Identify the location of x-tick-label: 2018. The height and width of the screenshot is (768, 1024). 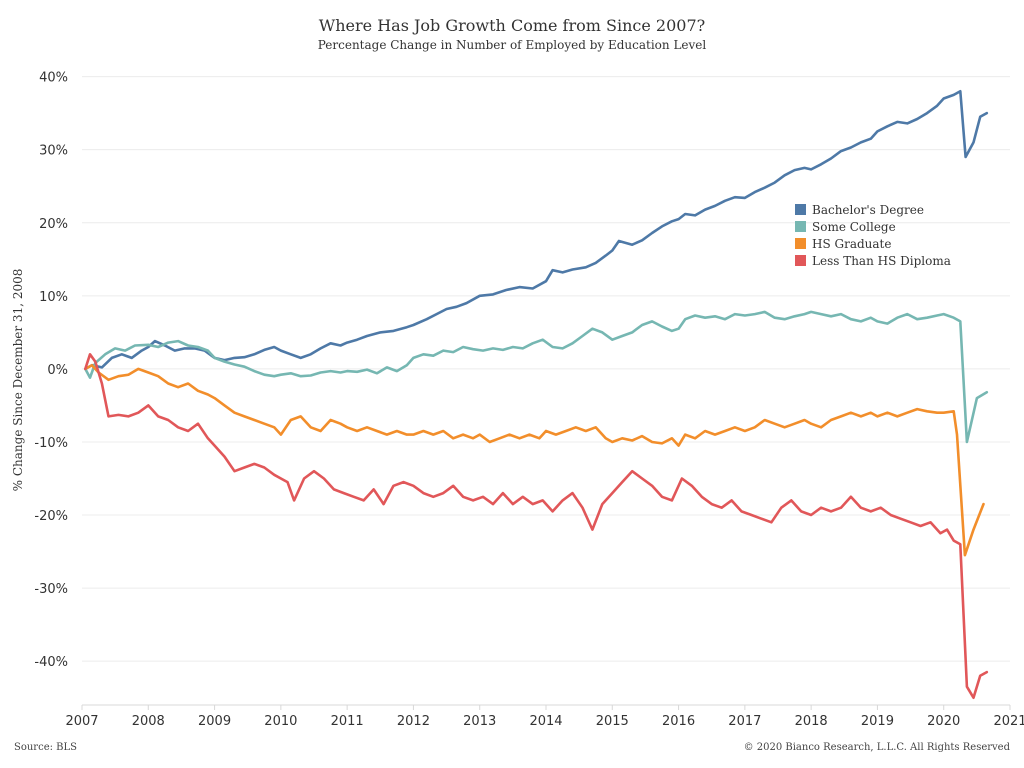
(811, 721).